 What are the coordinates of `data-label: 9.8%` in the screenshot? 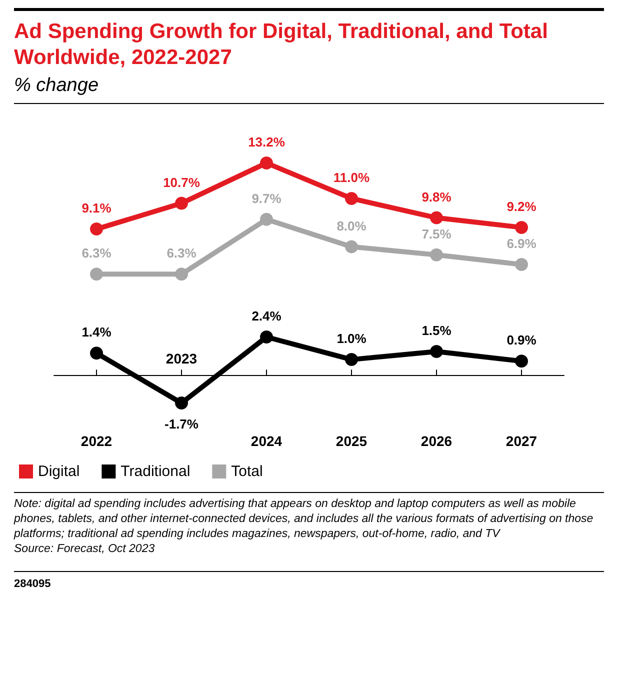 It's located at (437, 196).